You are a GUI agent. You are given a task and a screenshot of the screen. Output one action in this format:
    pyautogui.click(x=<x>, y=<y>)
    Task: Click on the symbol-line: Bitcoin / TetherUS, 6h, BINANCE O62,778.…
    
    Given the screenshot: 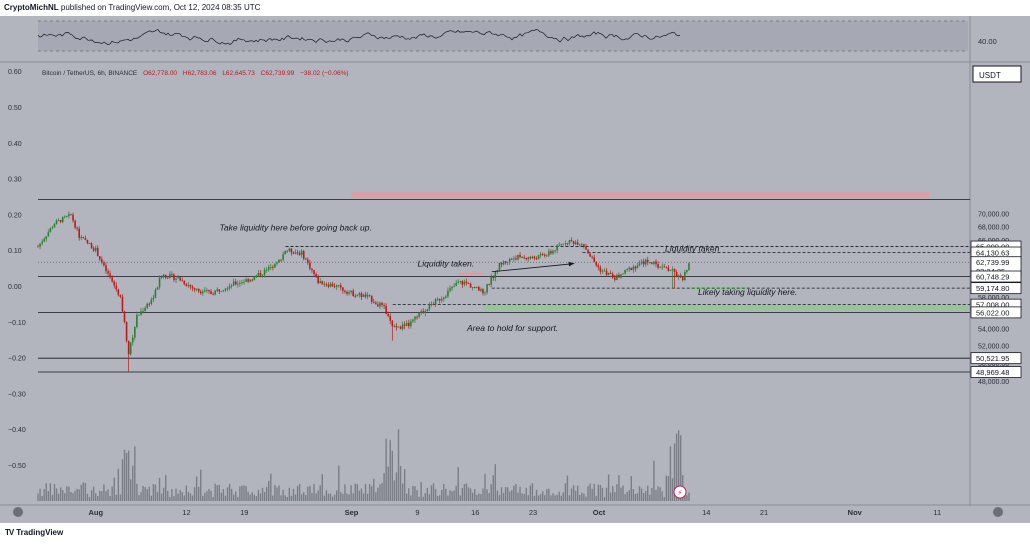 What is the action you would take?
    pyautogui.click(x=195, y=73)
    